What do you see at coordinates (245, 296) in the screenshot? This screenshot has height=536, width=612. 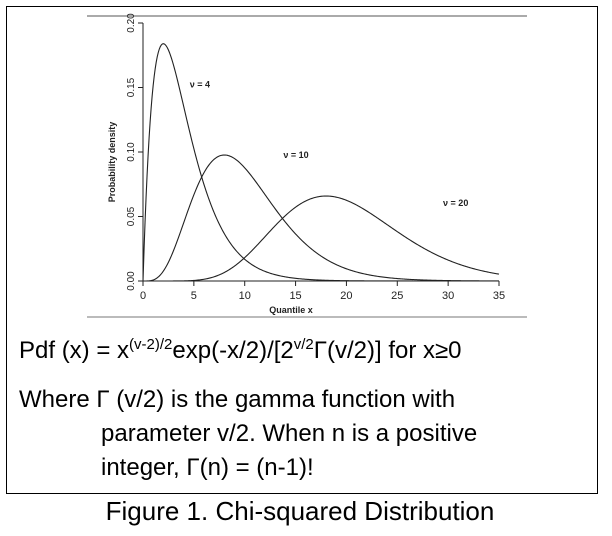 I see `x-tick-label: 10` at bounding box center [245, 296].